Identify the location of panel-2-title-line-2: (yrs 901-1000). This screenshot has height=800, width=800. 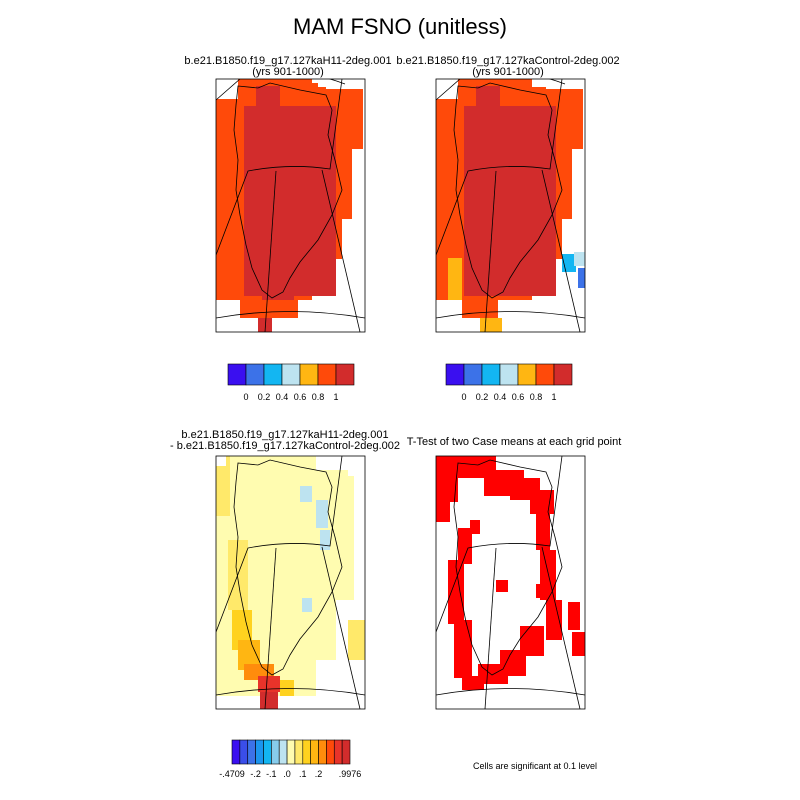
(508, 72).